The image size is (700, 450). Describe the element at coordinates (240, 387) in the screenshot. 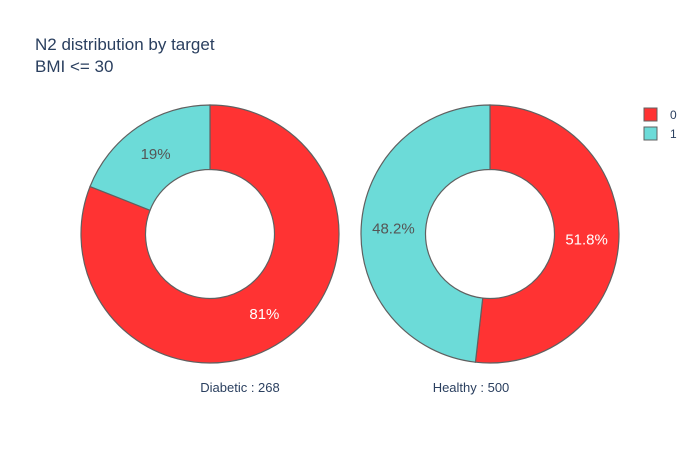

I see `caption-diabetic: Diabetic : 268` at that location.